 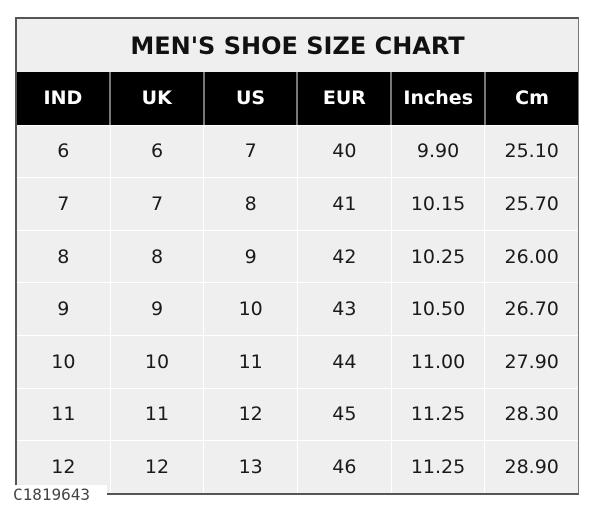 What do you see at coordinates (345, 98) in the screenshot?
I see `column-header: EUR` at bounding box center [345, 98].